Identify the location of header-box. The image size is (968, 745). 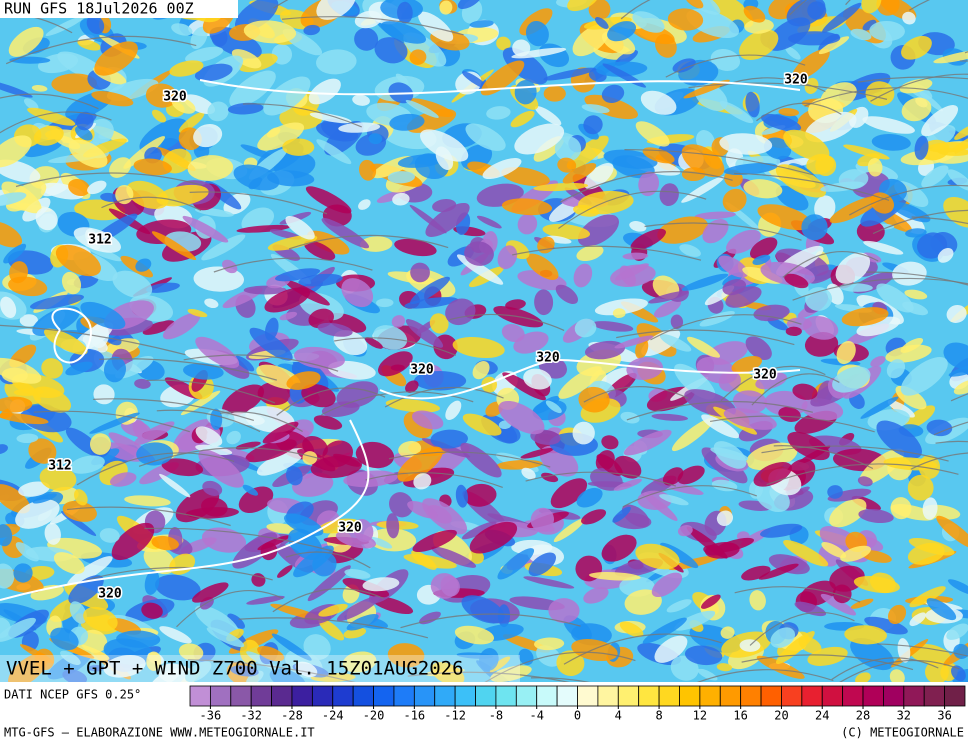
(119, 9).